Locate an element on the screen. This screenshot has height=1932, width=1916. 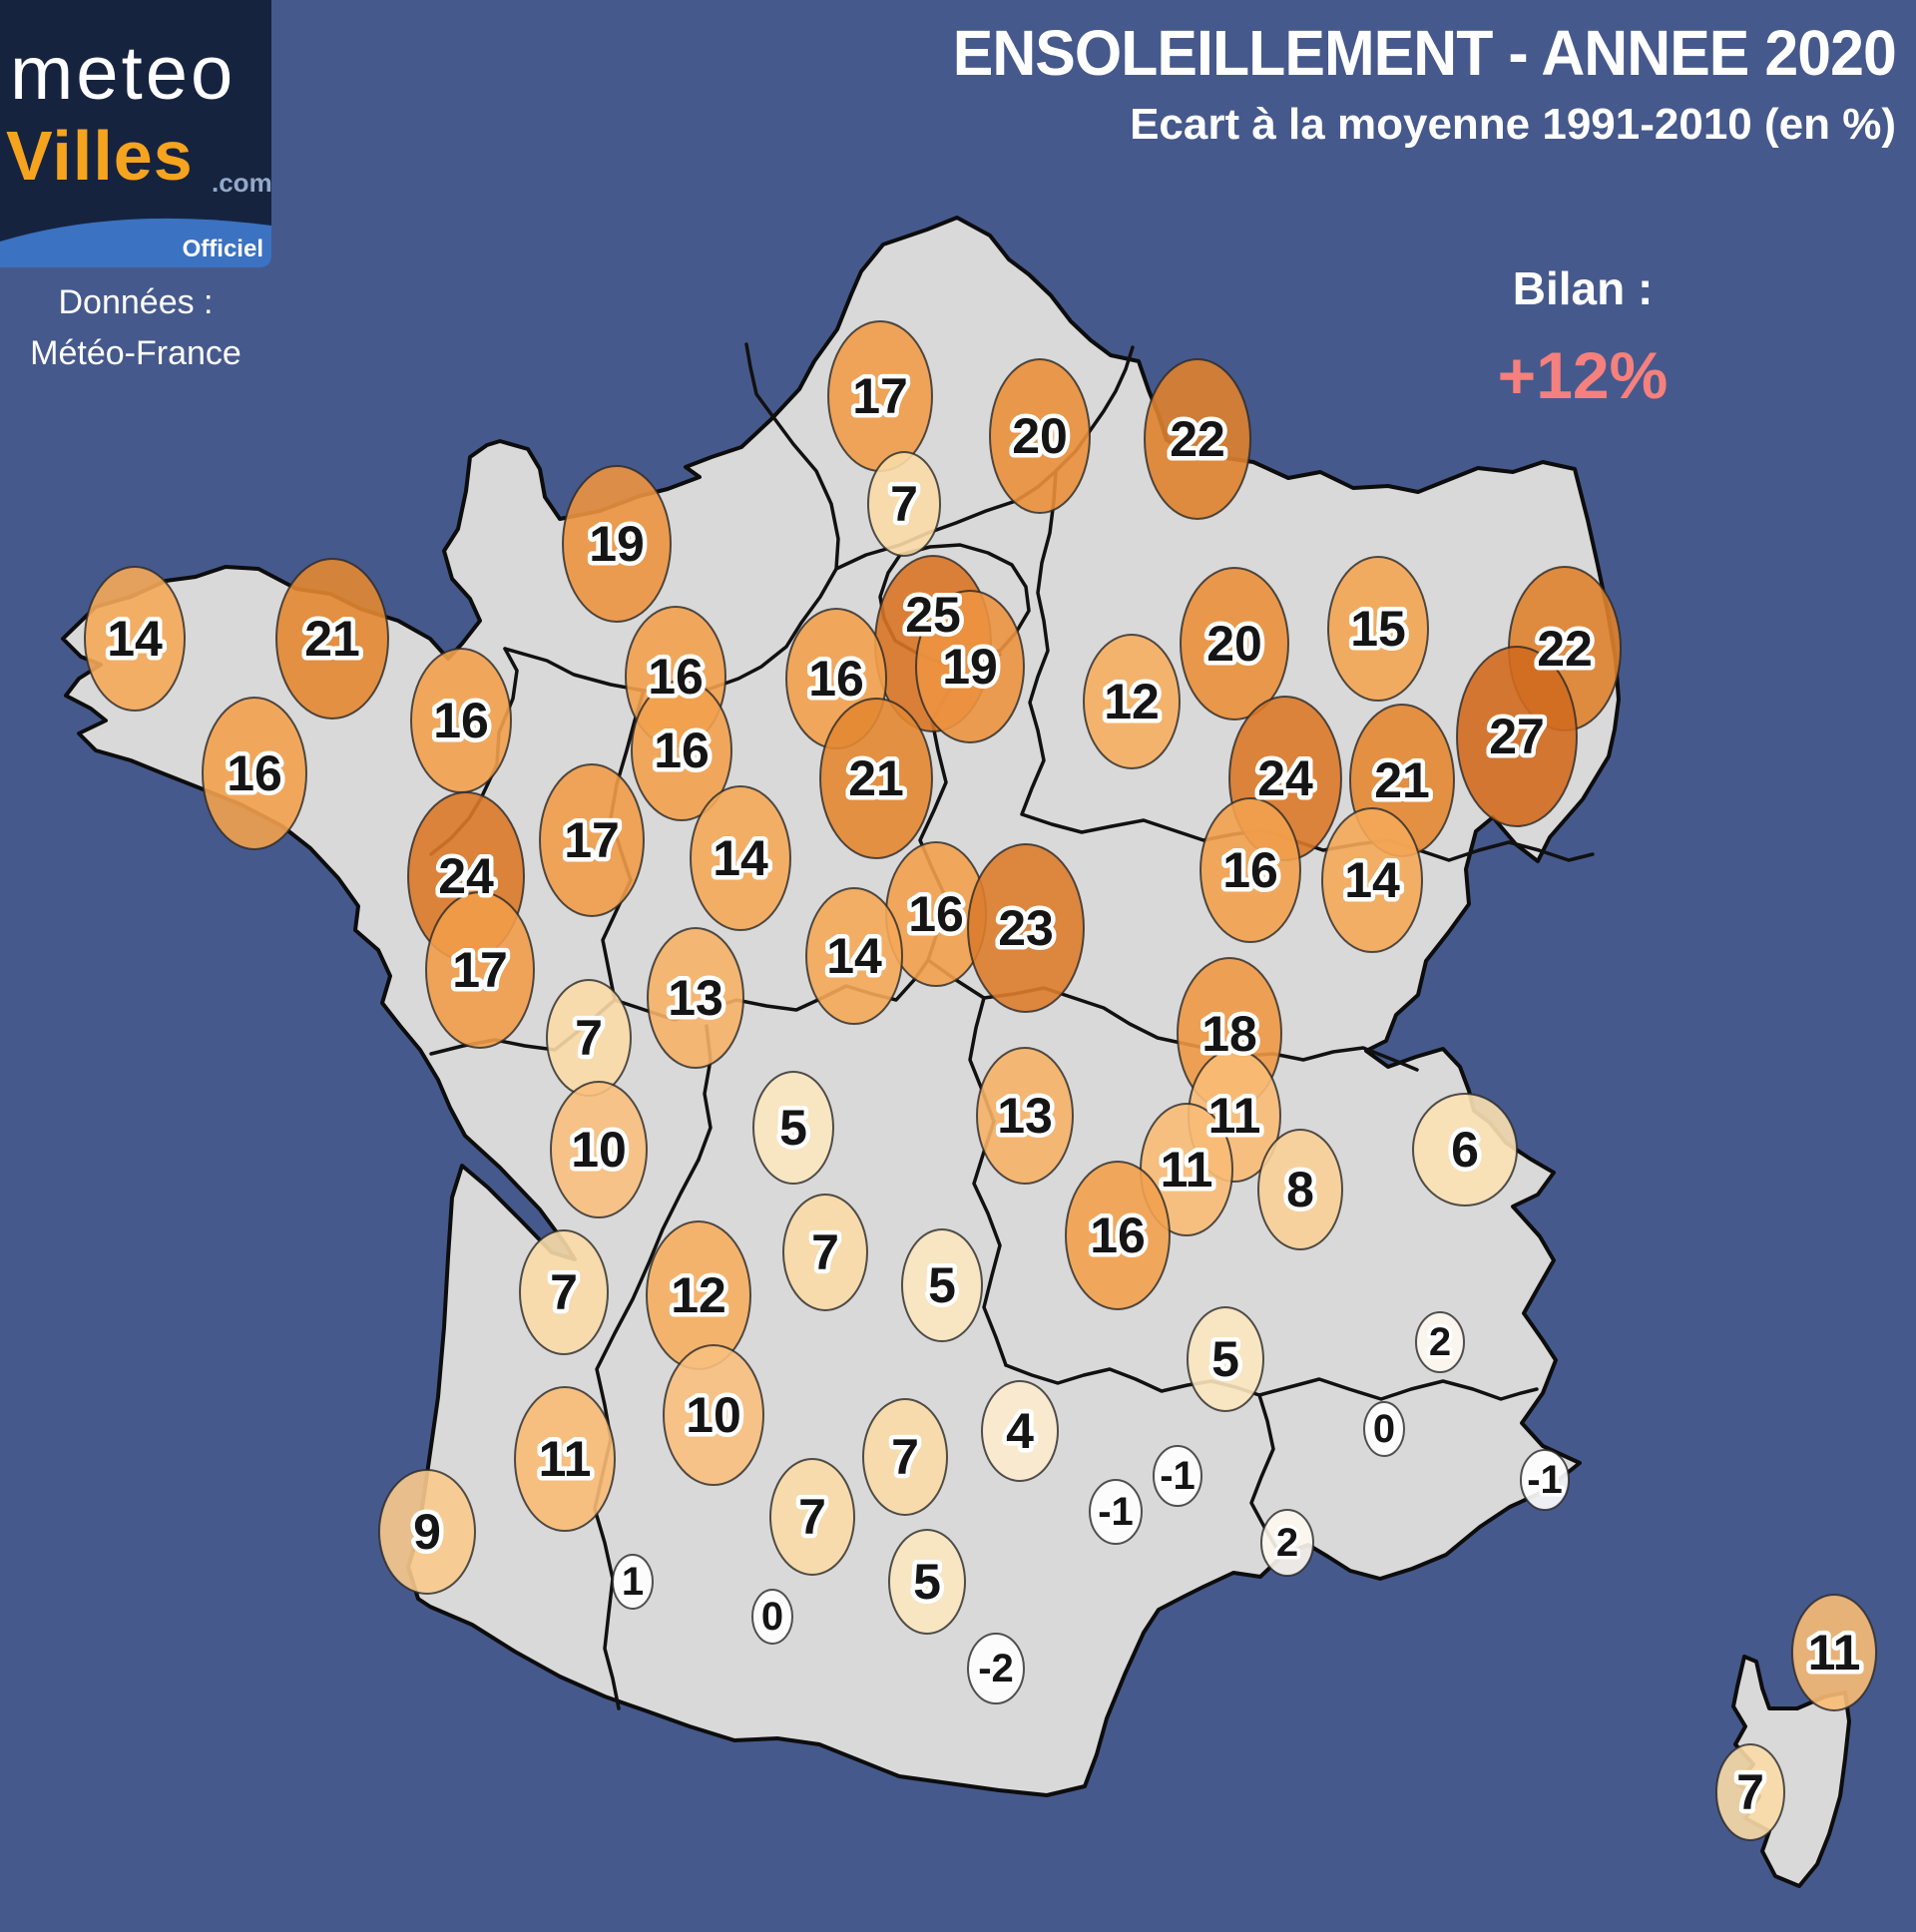
map-bubble-value: 15 is located at coordinates (1378, 629).